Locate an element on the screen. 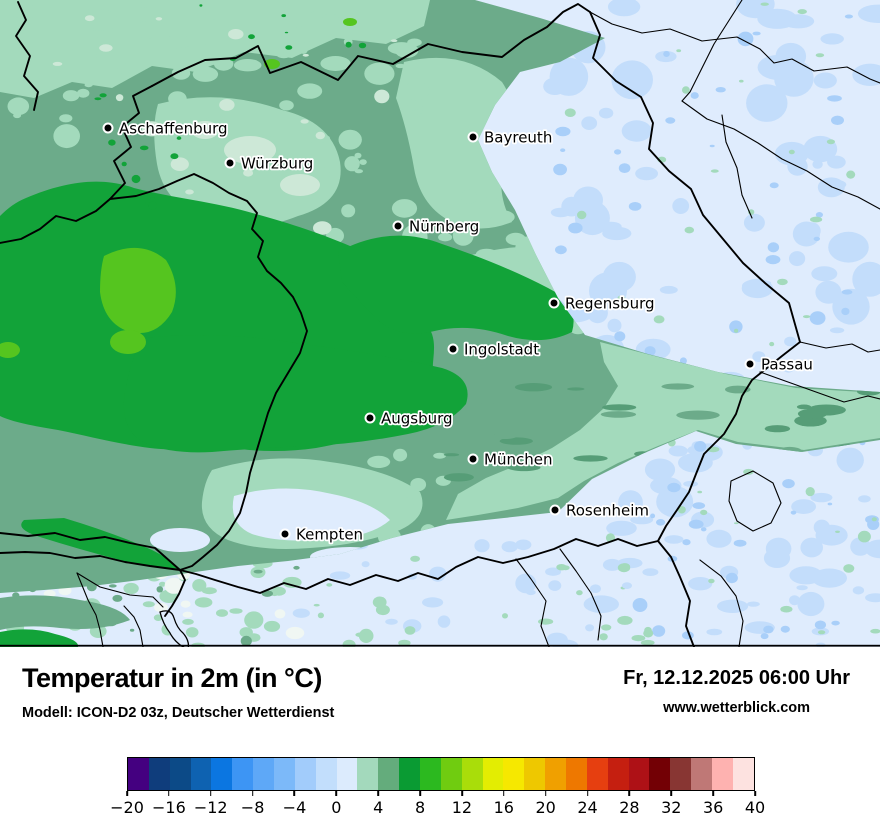  website-url: www.wetterblick.com is located at coordinates (737, 708).